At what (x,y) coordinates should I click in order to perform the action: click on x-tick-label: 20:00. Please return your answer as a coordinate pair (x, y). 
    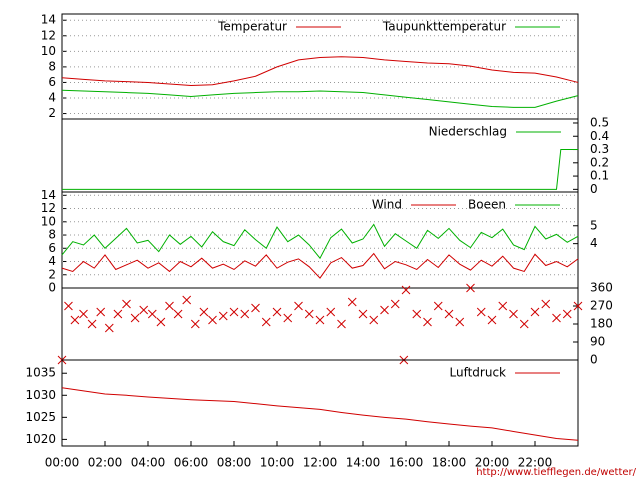
    Looking at the image, I should click on (492, 463).